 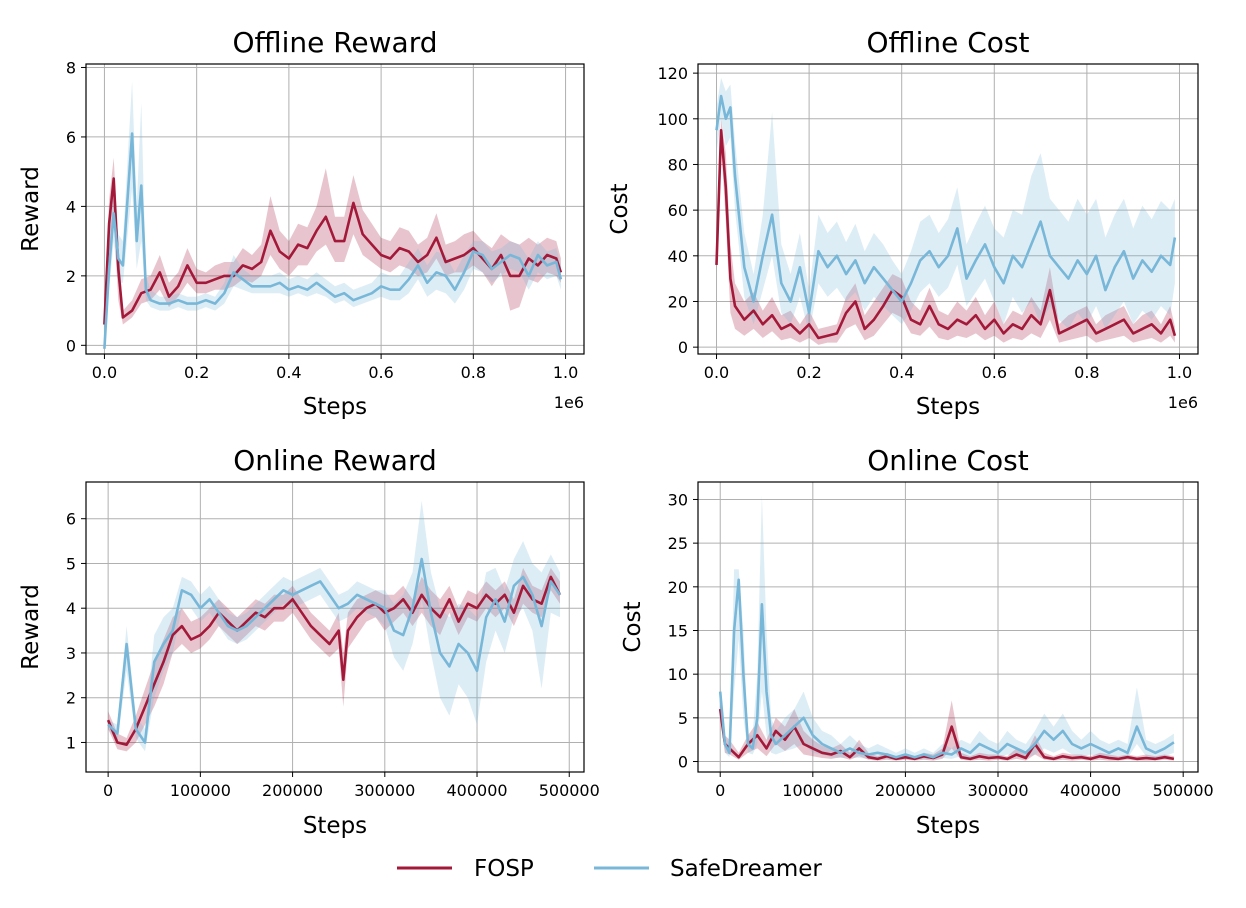 What do you see at coordinates (1090, 790) in the screenshot?
I see `online-cost-xtick-label: 400000` at bounding box center [1090, 790].